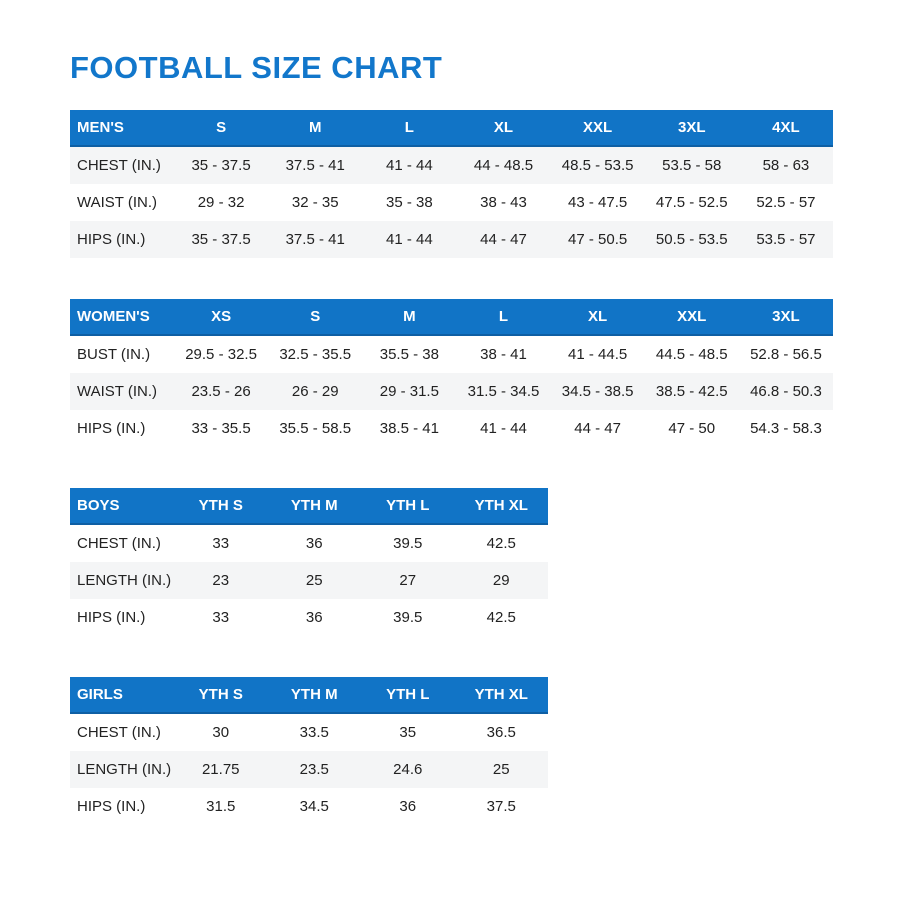  What do you see at coordinates (598, 354) in the screenshot?
I see `value-cell: 41 - 44.5` at bounding box center [598, 354].